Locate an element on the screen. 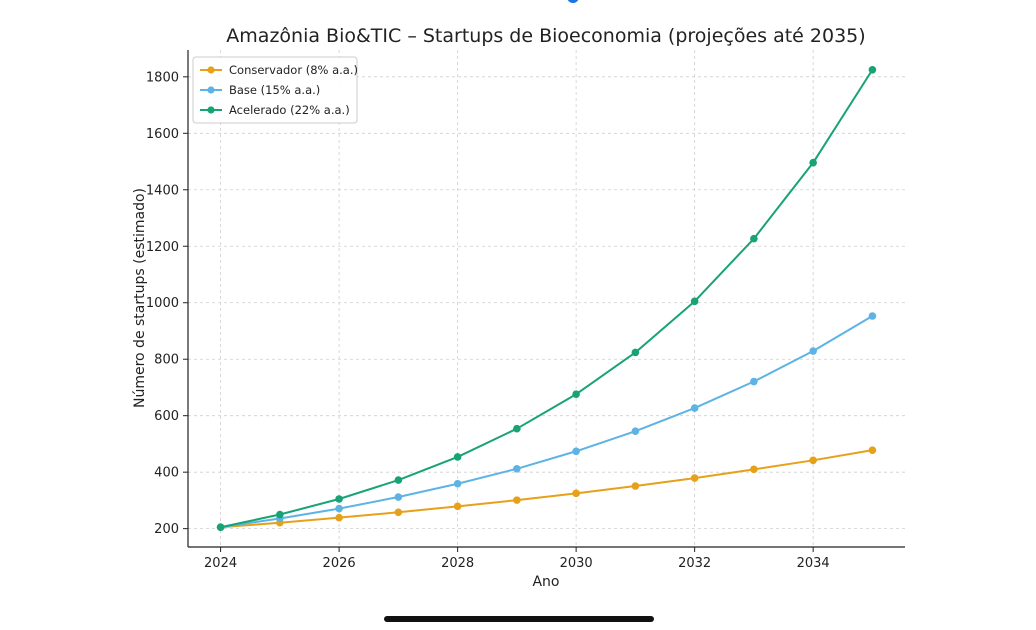 The image size is (1036, 630). legend-entry-base: Base (15% a.a.) is located at coordinates (260, 90).